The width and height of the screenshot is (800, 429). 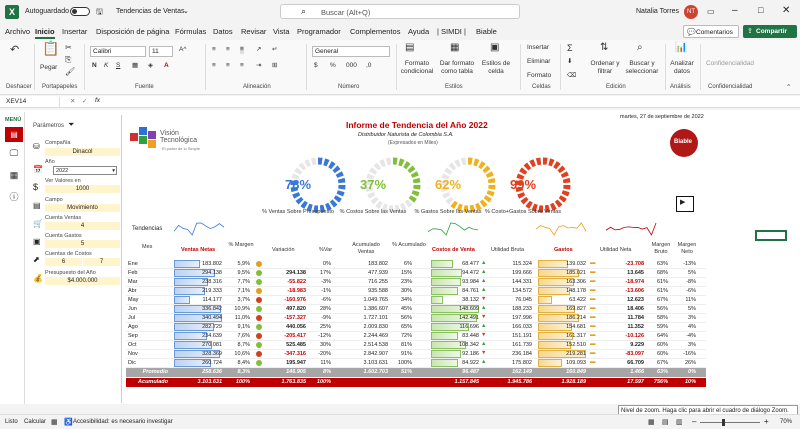 I want to click on delete-button: Eliminar, so click(x=539, y=61).